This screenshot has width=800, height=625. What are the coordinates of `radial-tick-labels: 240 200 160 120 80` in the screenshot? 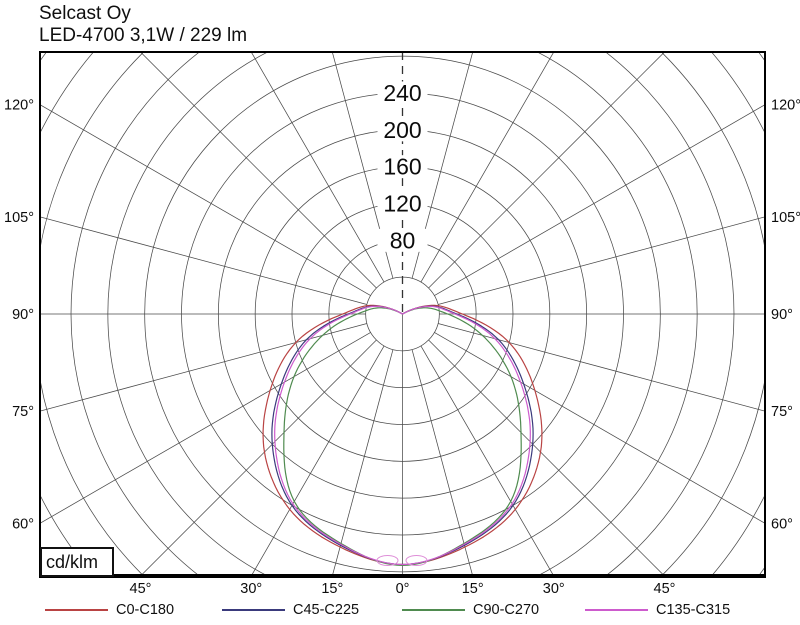 It's located at (402, 166).